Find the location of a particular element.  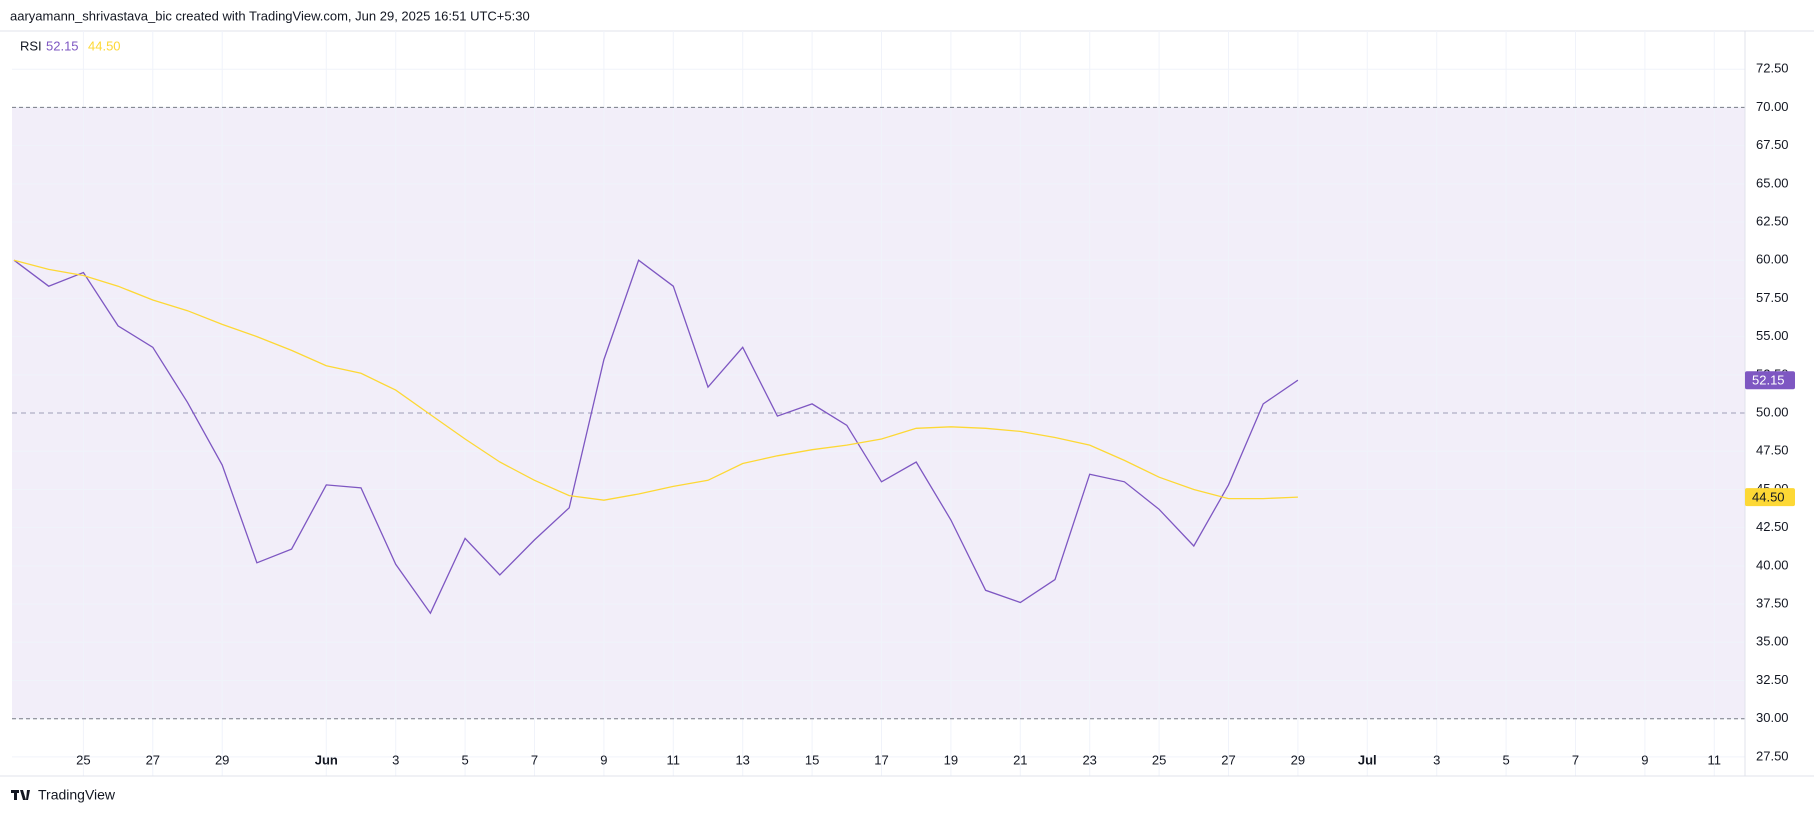

y-tick-label: 35.00 is located at coordinates (1772, 641).